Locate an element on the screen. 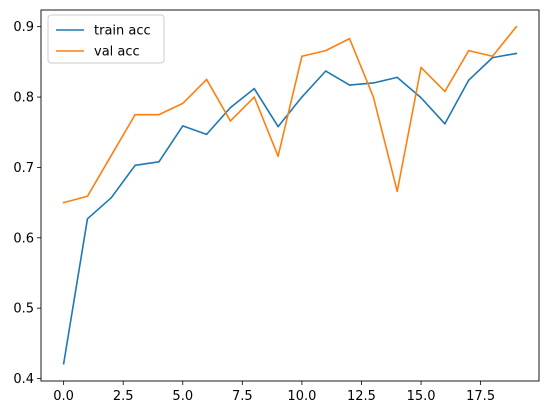  y-tick-label-2: 0.6 is located at coordinates (23, 238).